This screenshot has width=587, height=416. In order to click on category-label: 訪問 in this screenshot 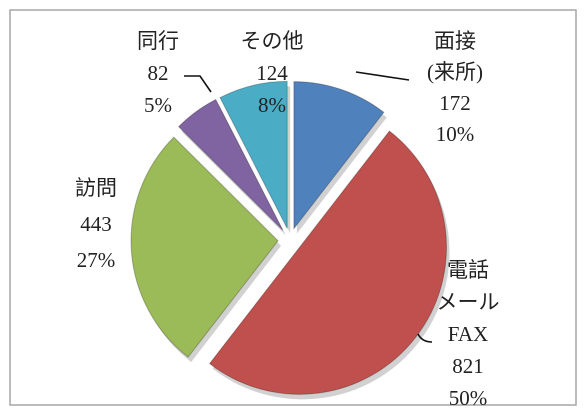, I will do `click(96, 188)`.